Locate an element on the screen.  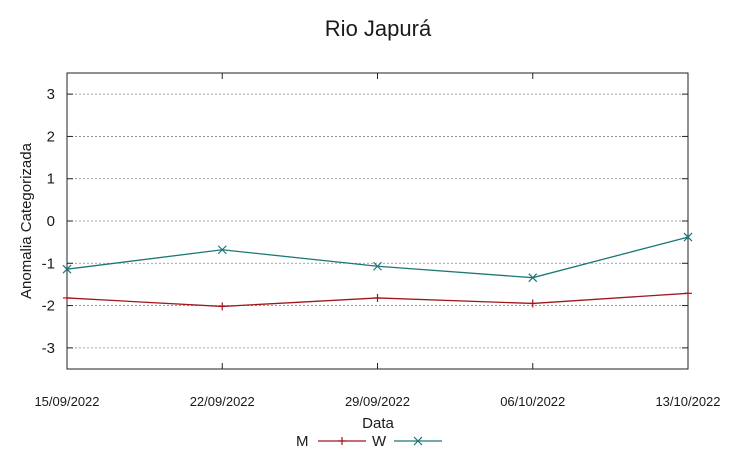
x-tick-label: 22/09/2022 is located at coordinates (222, 401).